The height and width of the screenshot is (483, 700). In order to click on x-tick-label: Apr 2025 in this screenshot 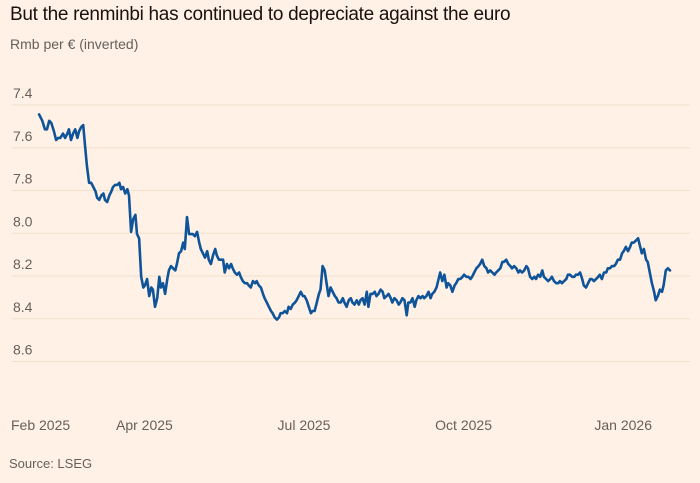, I will do `click(144, 425)`.